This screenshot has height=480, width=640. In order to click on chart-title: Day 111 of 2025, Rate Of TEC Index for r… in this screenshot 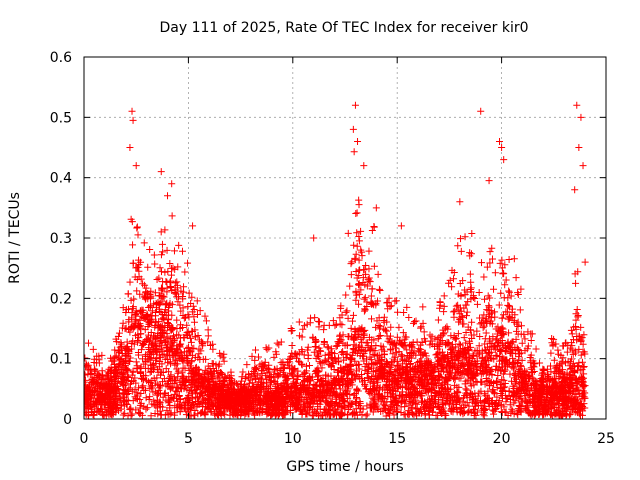, I will do `click(343, 28)`.